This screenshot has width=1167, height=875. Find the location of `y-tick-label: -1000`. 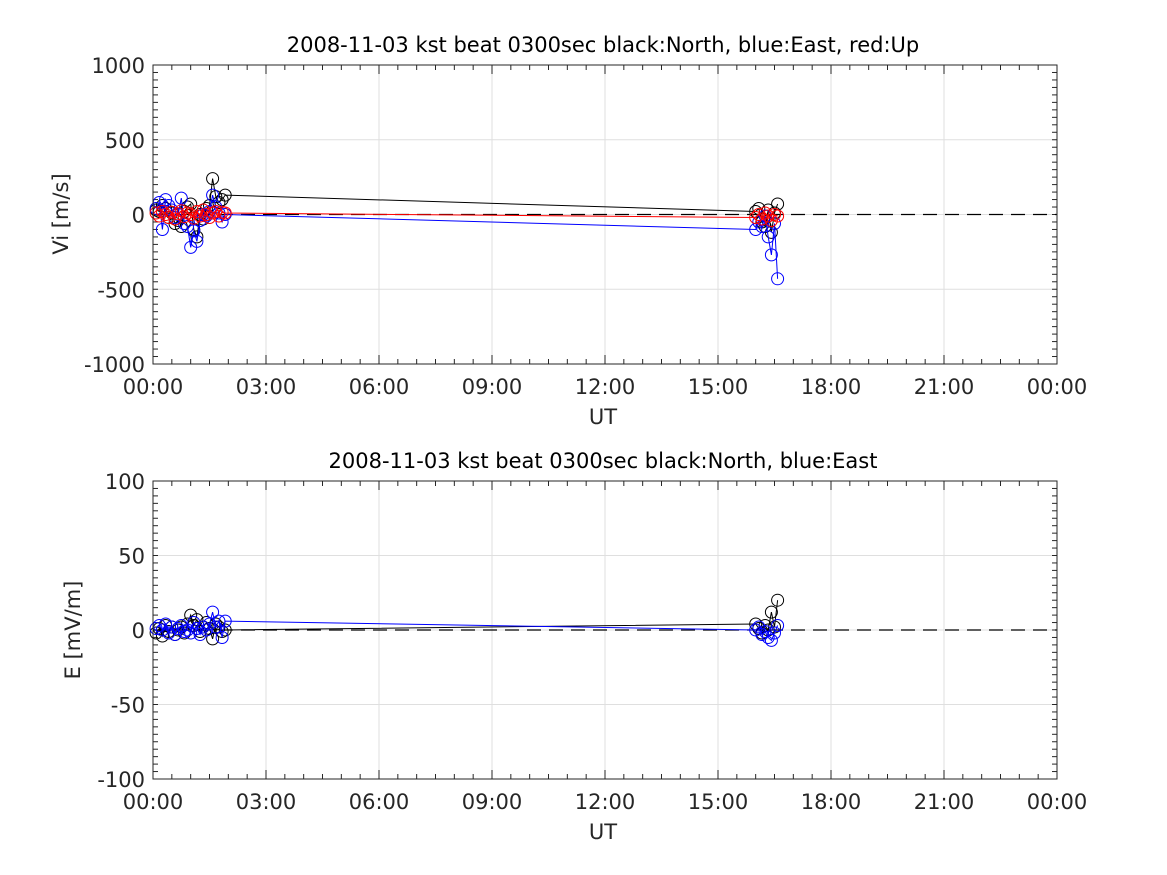

y-tick-label: -1000 is located at coordinates (114, 365).